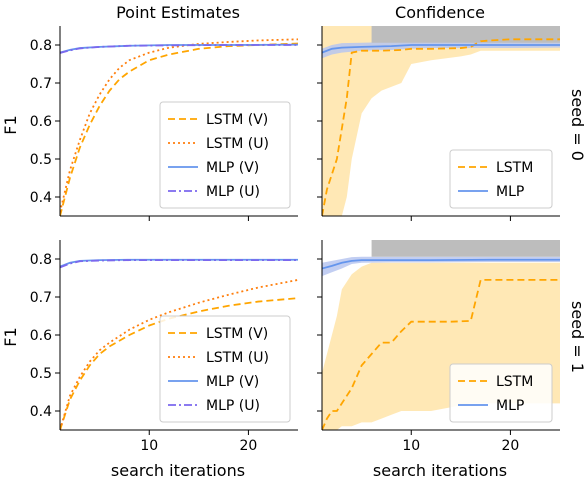 The height and width of the screenshot is (480, 586). Describe the element at coordinates (178, 12) in the screenshot. I see `col-title-point: Point Estimates` at that location.